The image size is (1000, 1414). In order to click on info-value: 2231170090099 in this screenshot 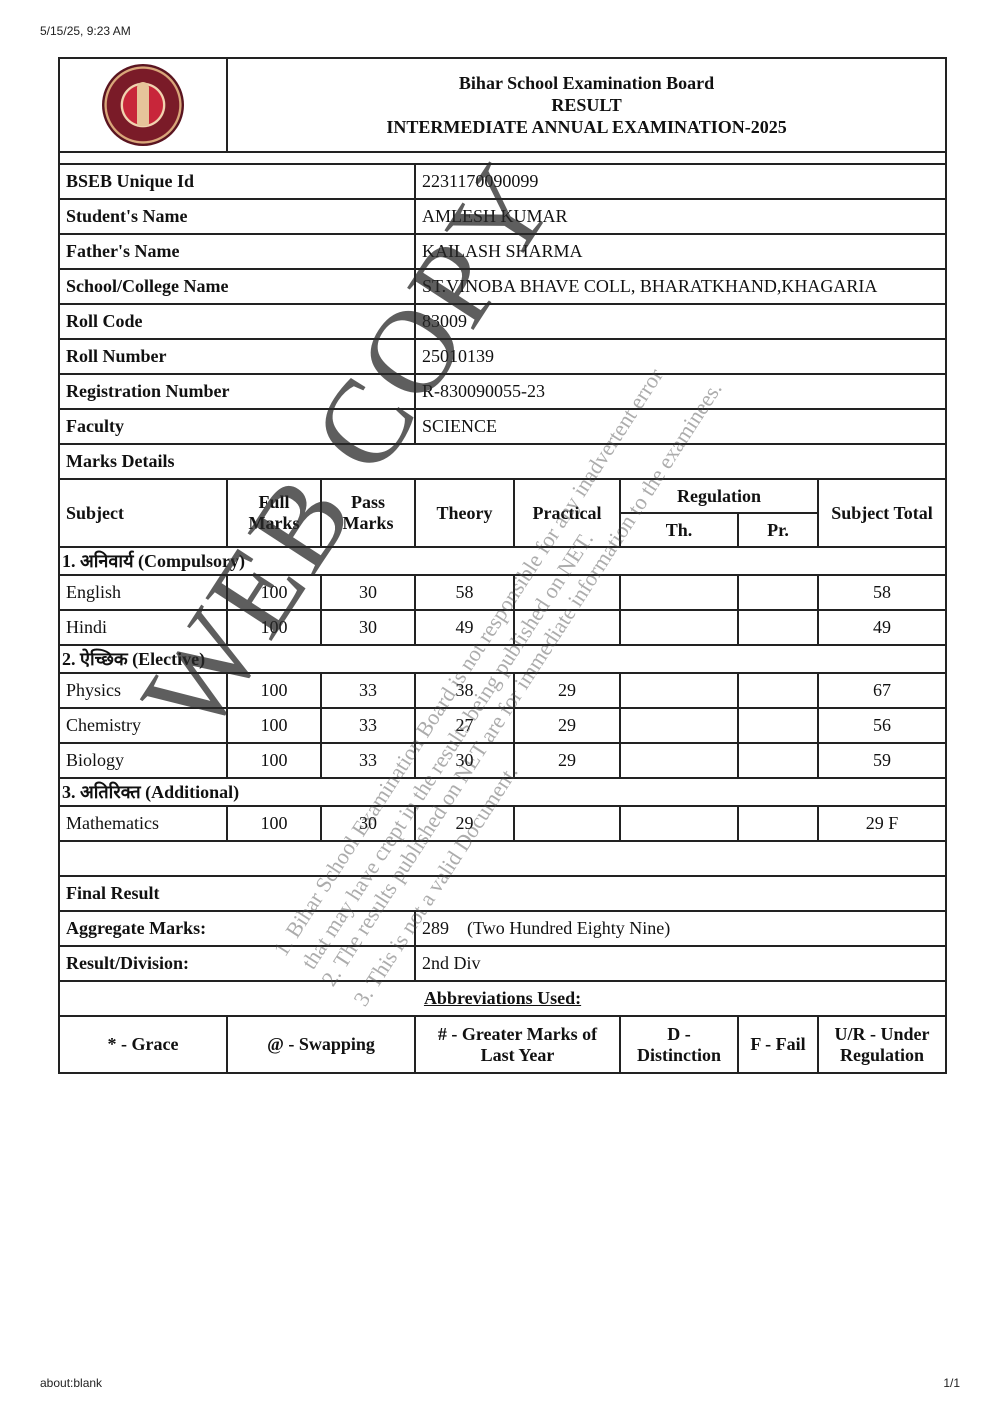, I will do `click(680, 181)`.